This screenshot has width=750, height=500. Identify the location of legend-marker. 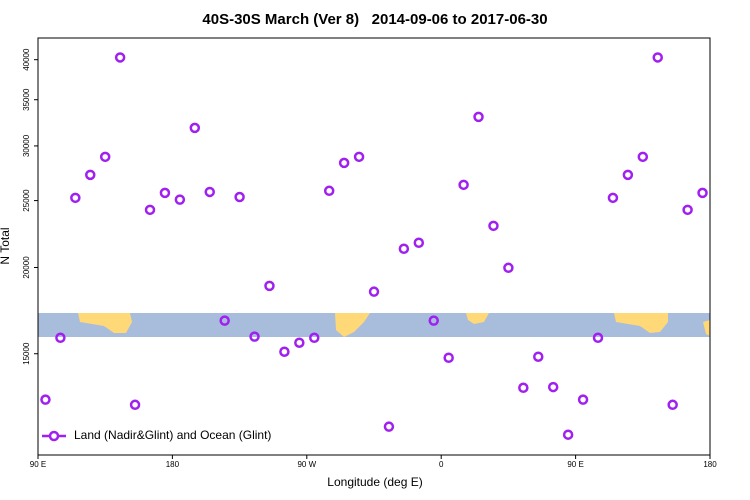
(54, 436).